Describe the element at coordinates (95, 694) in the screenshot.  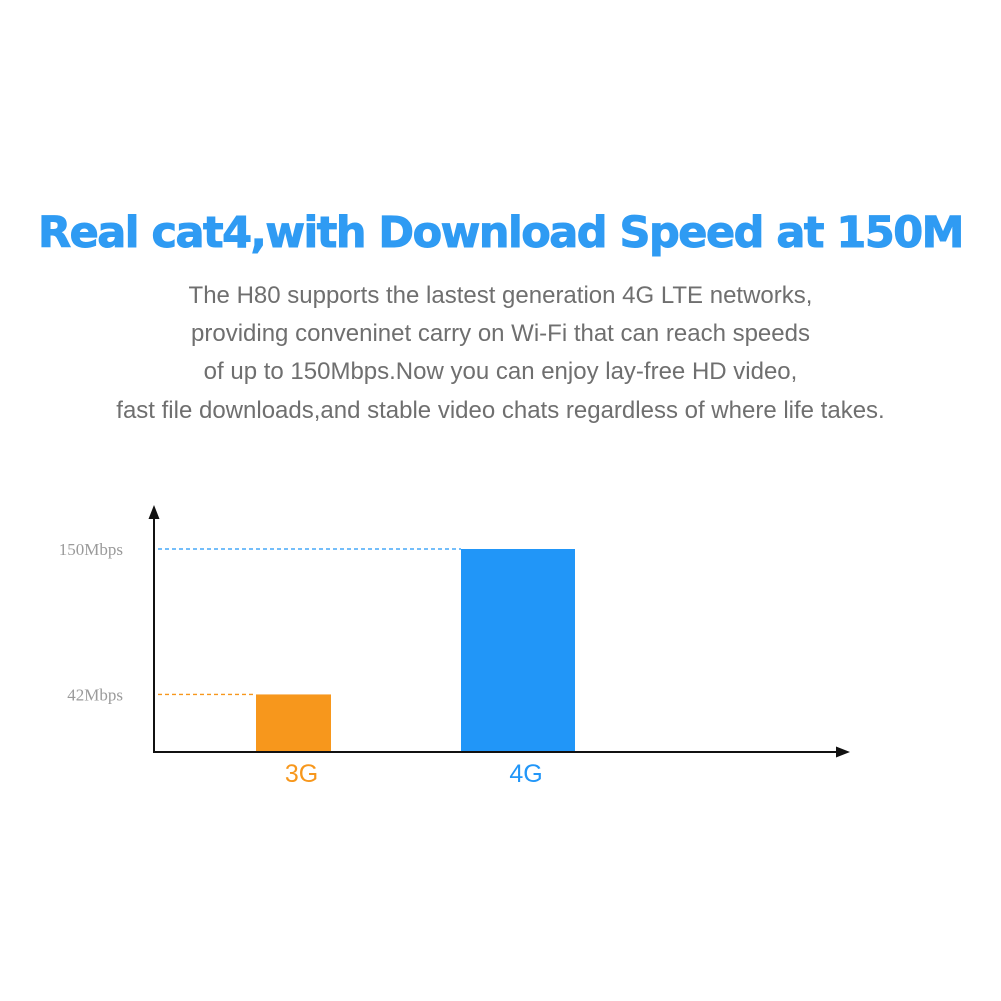
I see `value-label-3g: 42Mbps` at that location.